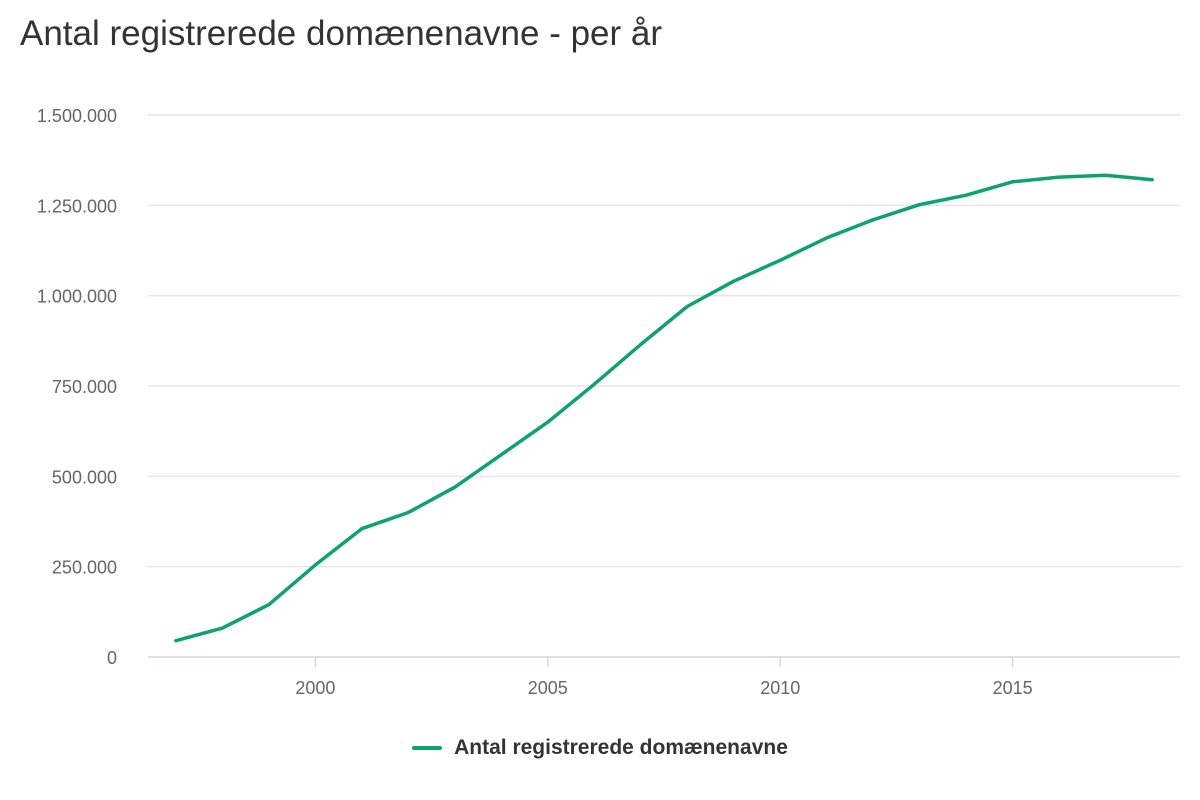 This screenshot has width=1200, height=800. Describe the element at coordinates (77, 297) in the screenshot. I see `y-tick-label: 1.000.000` at that location.